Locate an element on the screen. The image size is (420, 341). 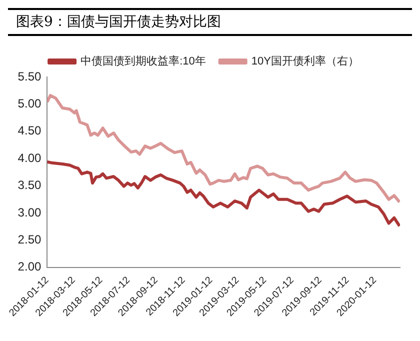
chart-title: 图表9：国债与国开债走势对比图 is located at coordinates (210, 22).